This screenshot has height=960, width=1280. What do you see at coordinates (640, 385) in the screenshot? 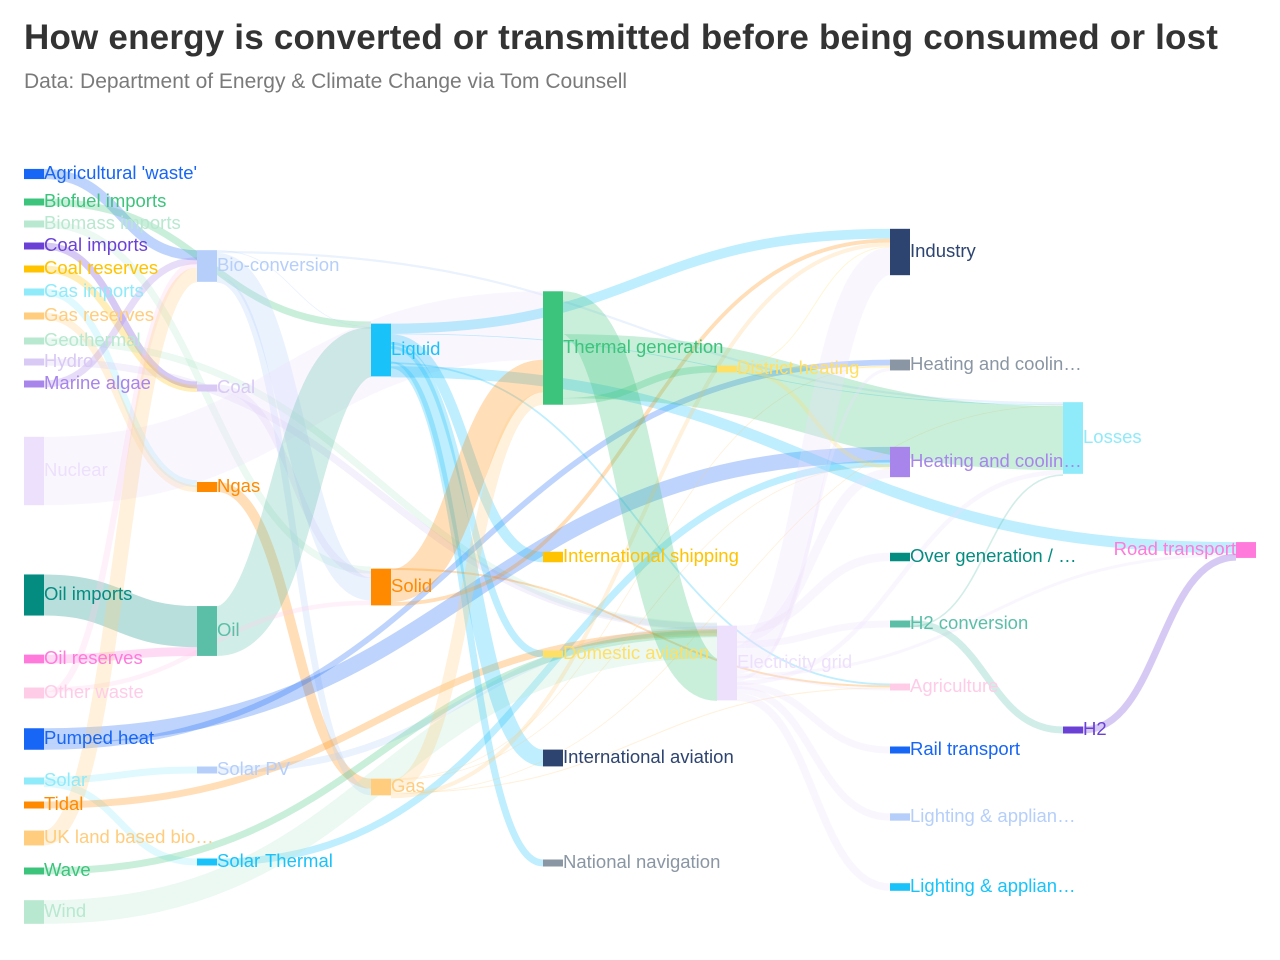
I see `link-thermal-generation-to-district-heating` at bounding box center [640, 385].